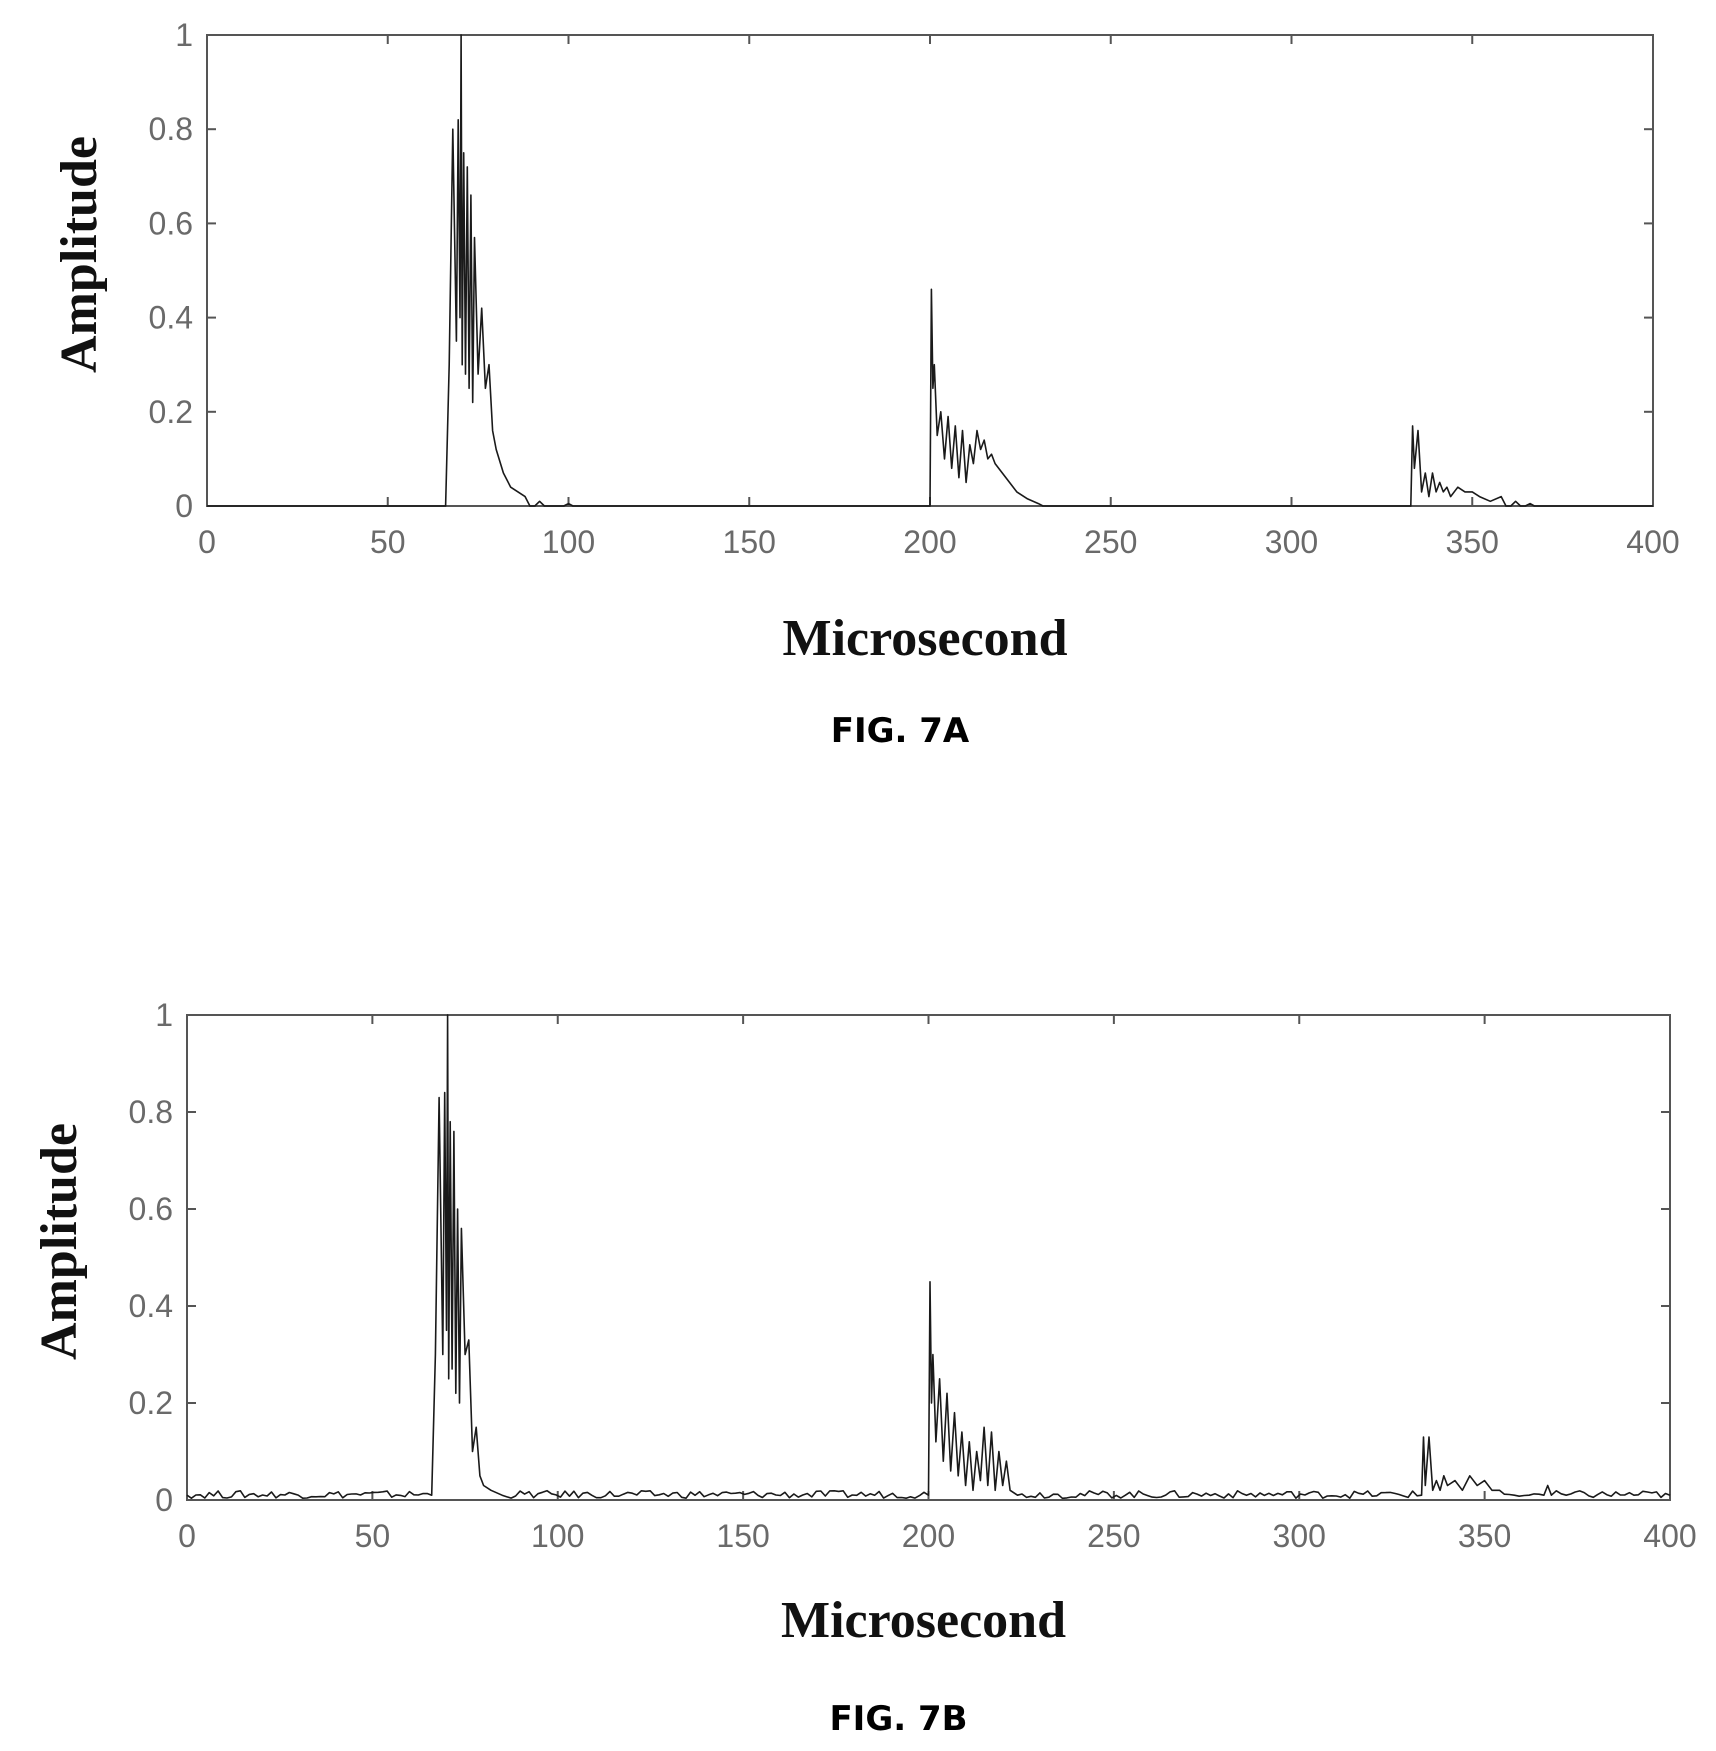 This screenshot has width=1716, height=1751. Describe the element at coordinates (898, 1719) in the screenshot. I see `figure-caption: FIG. 7B` at that location.